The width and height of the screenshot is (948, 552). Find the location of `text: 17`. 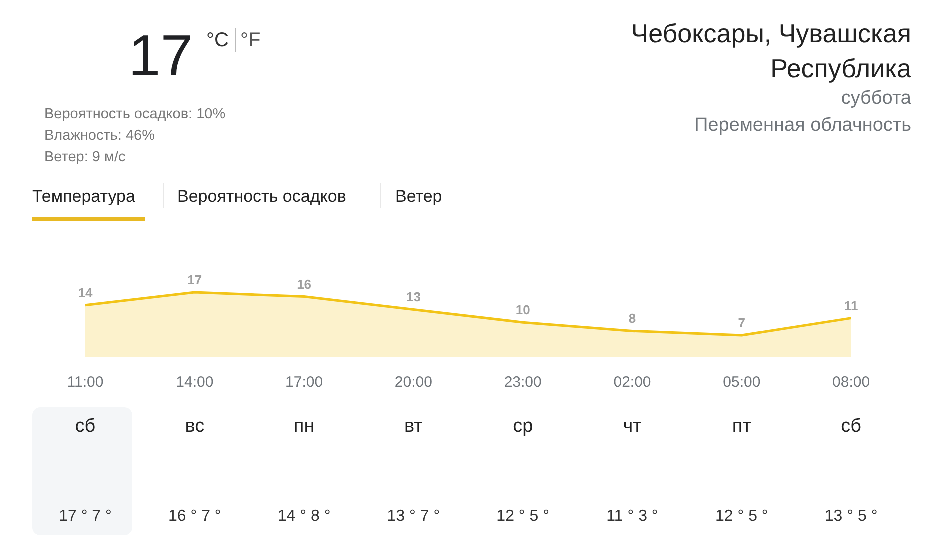

text: 17 is located at coordinates (161, 56).